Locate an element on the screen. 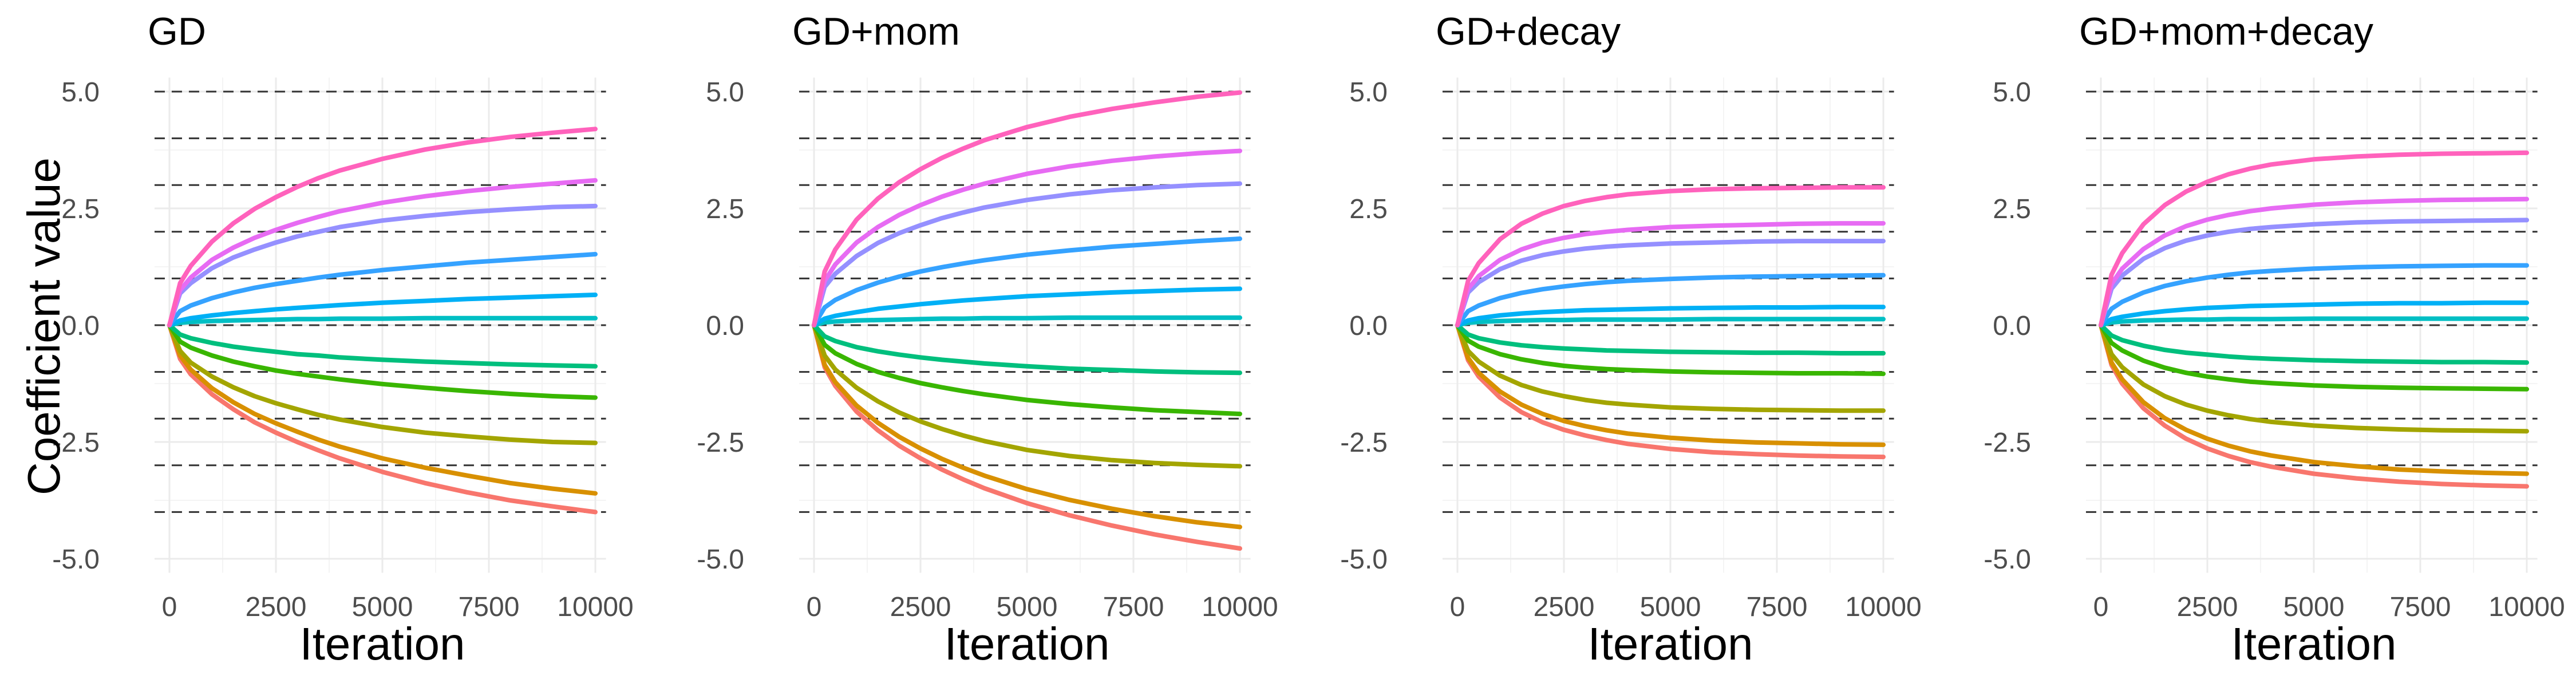 Image resolution: width=2576 pixels, height=687 pixels. panel-title: GD+decay is located at coordinates (1528, 31).